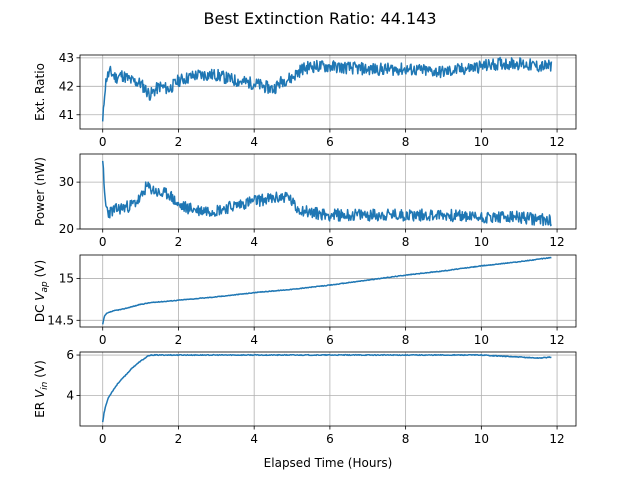 The width and height of the screenshot is (640, 480). Describe the element at coordinates (328, 463) in the screenshot. I see `x-axis-label: Elapsed Time (Hours)` at that location.